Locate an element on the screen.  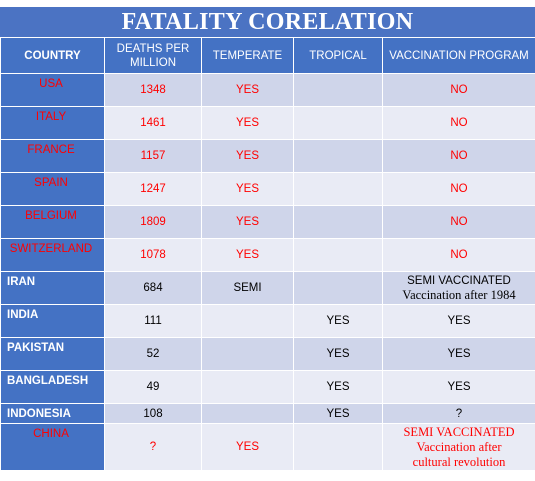
country-cell: SWITZERLAND is located at coordinates (52, 255).